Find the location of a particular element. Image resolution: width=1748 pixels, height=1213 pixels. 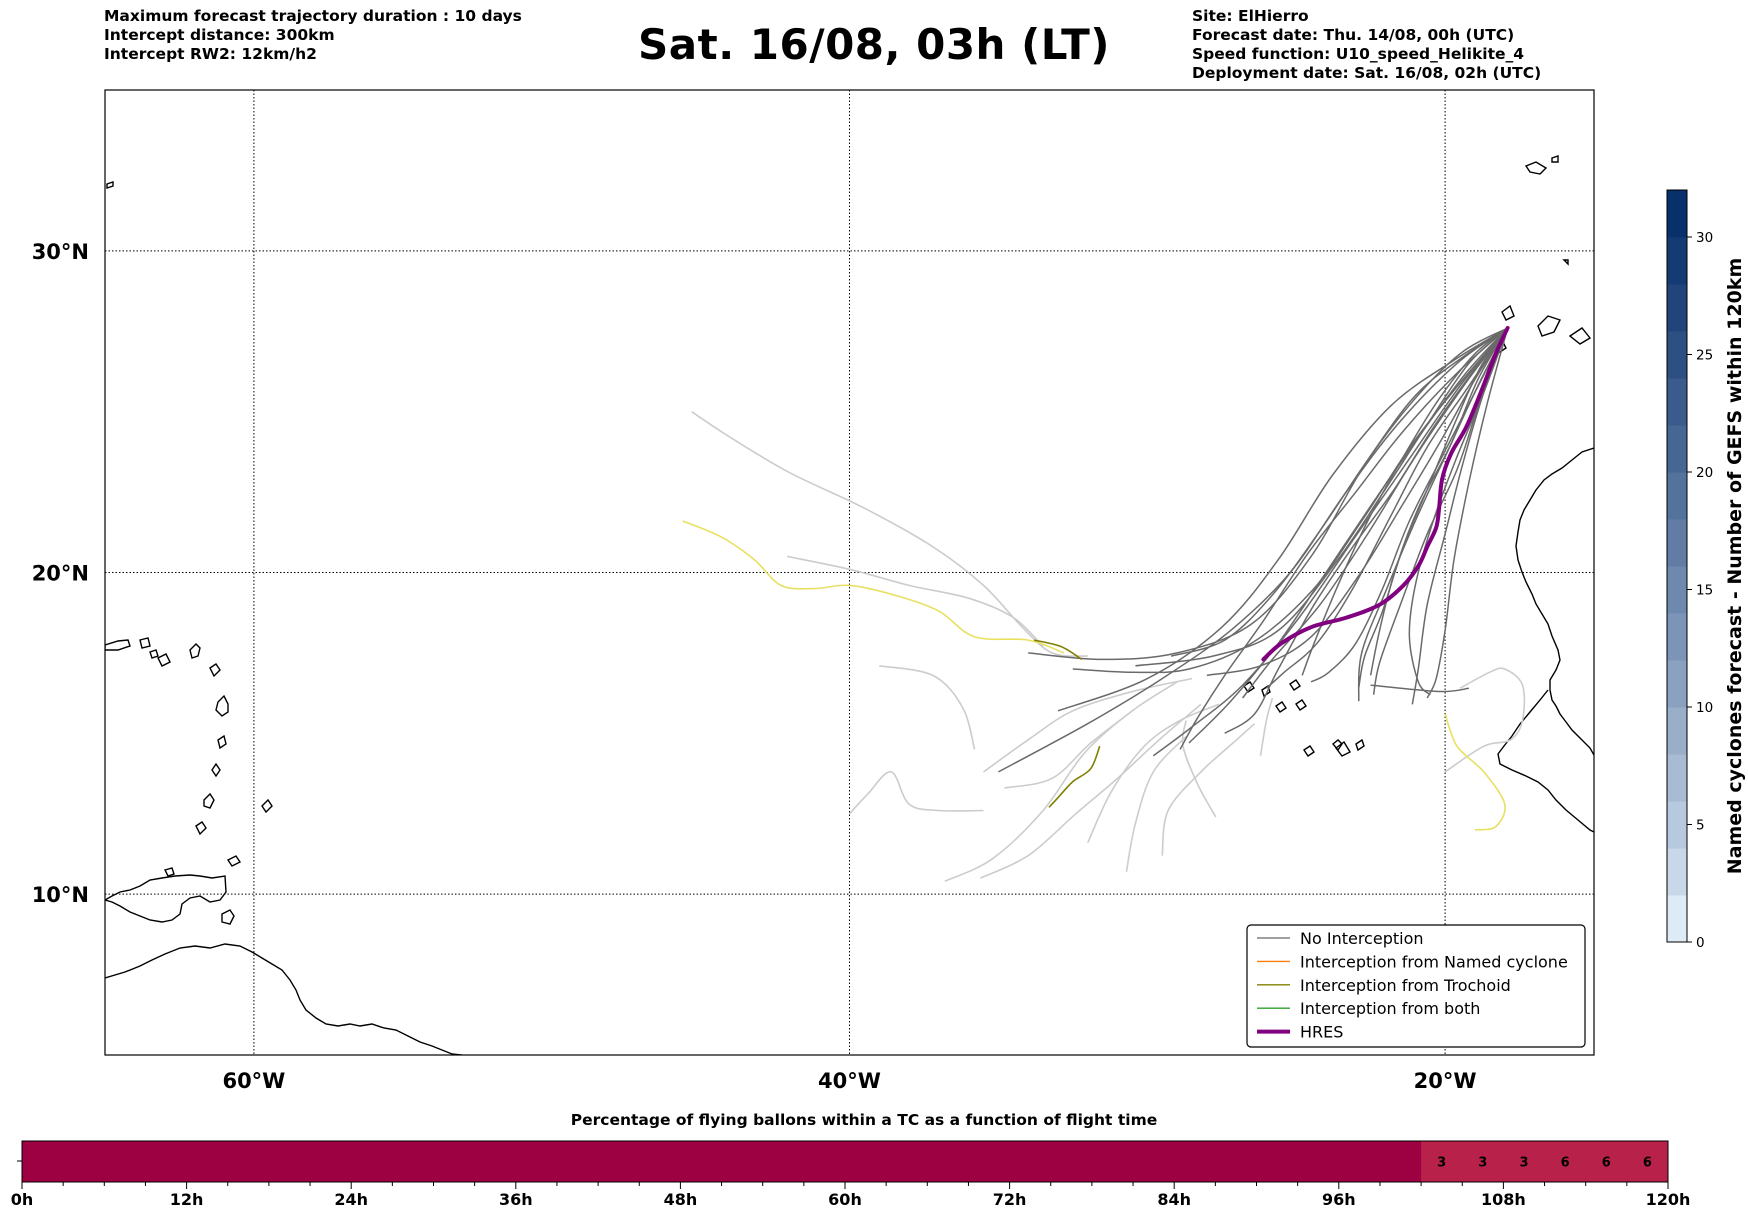

legend-label: Interception from Named cyclone is located at coordinates (1434, 961).